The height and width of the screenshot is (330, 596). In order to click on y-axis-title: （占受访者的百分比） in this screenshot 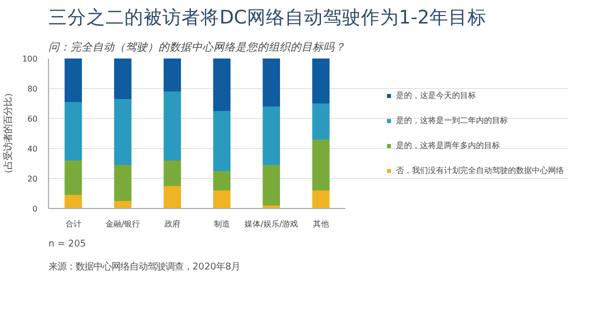, I will do `click(8, 133)`.